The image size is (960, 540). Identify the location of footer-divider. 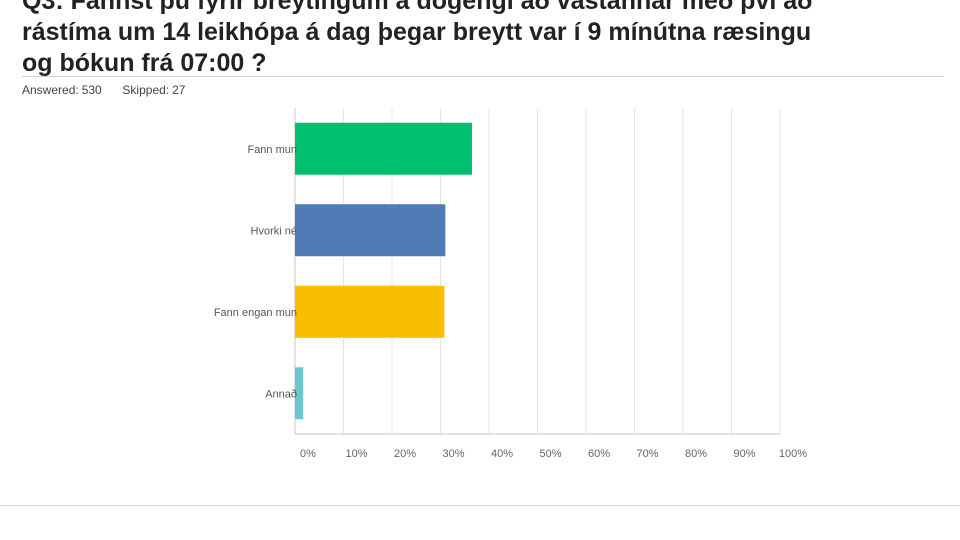
(480, 505).